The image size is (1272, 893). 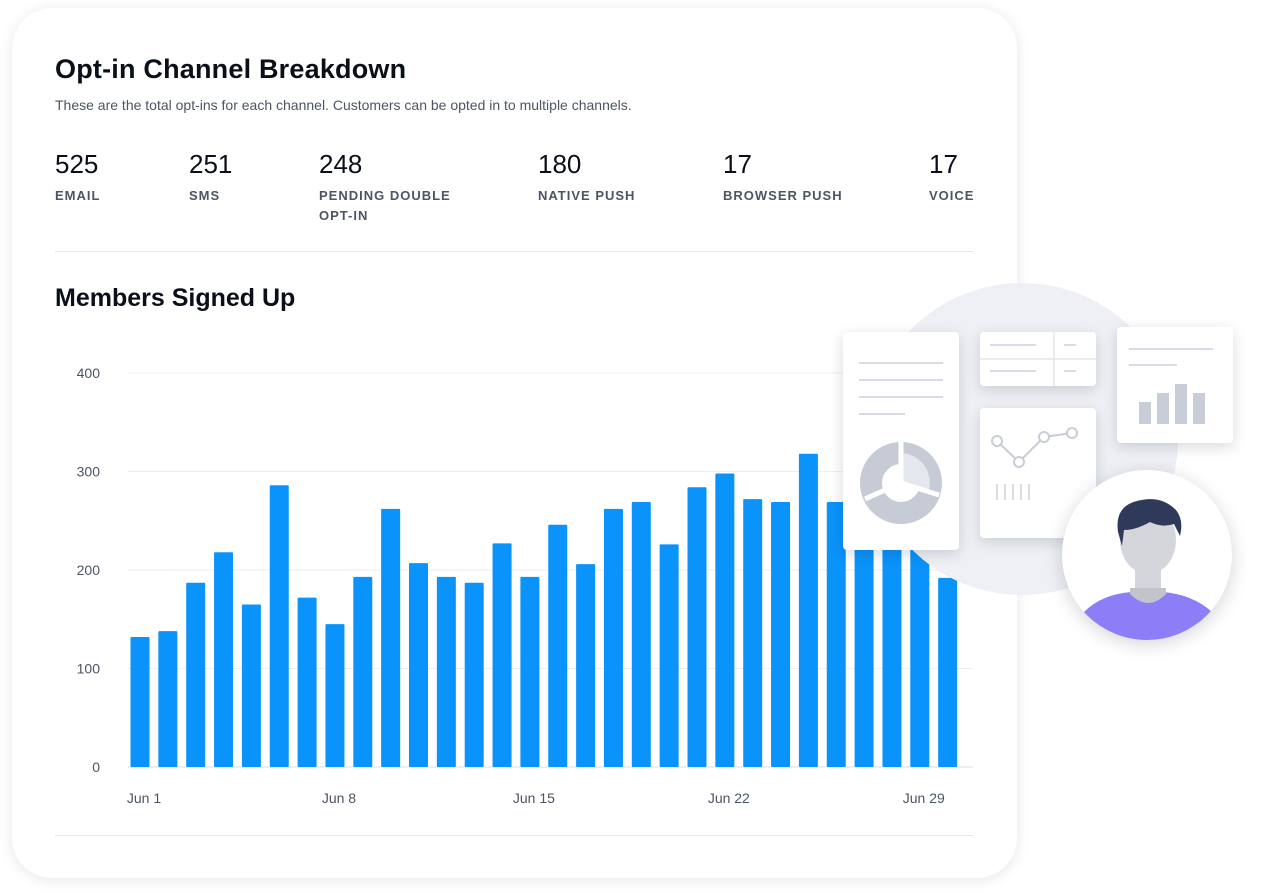 I want to click on stat-browser-push: 17 BROWSER PUSH, so click(x=783, y=177).